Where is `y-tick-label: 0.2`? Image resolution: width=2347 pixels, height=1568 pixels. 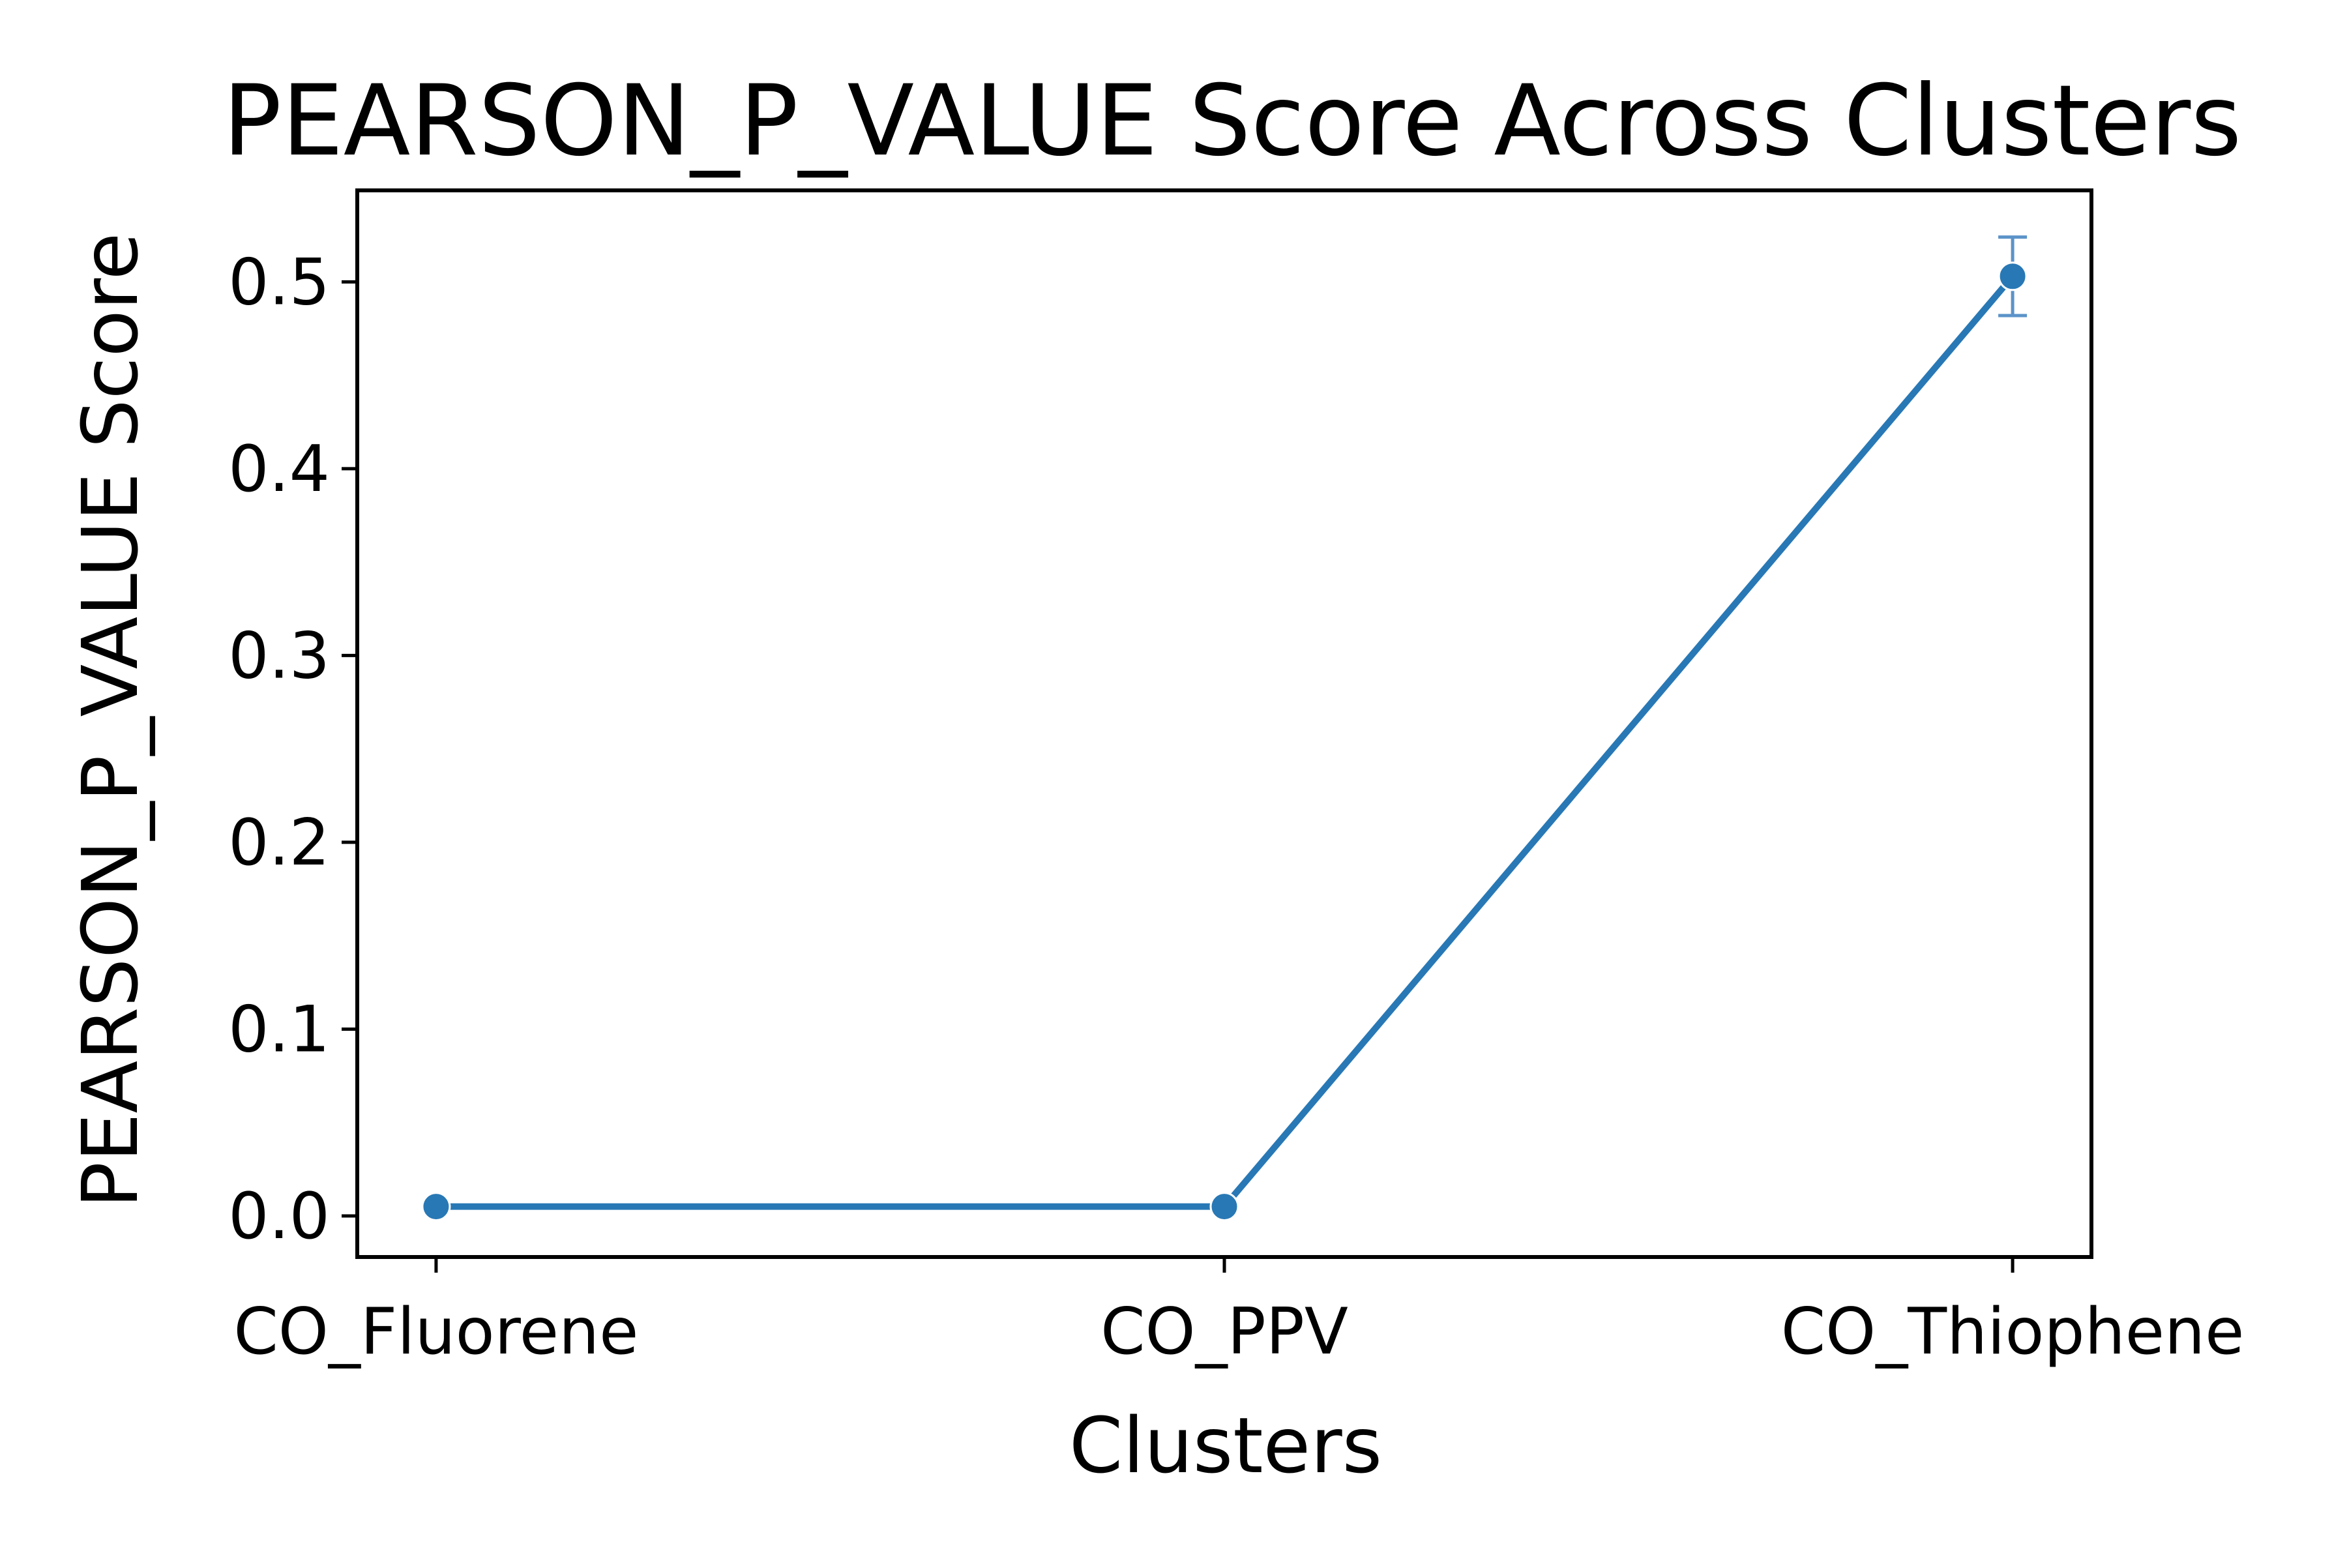 y-tick-label: 0.2 is located at coordinates (279, 843).